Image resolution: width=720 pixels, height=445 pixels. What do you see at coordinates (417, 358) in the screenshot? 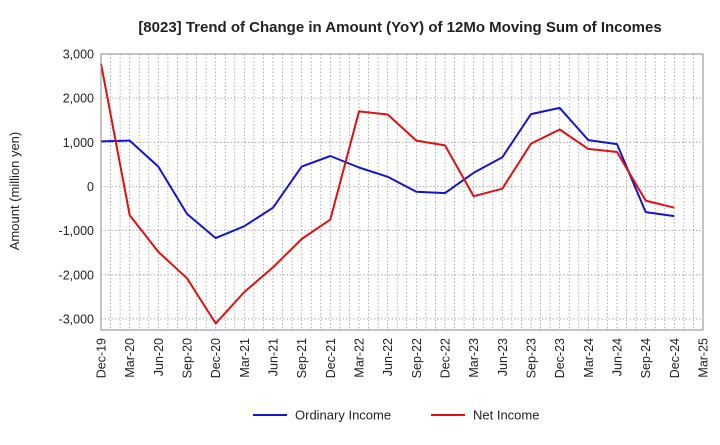
I see `x-tick-label: Sep-22` at bounding box center [417, 358].